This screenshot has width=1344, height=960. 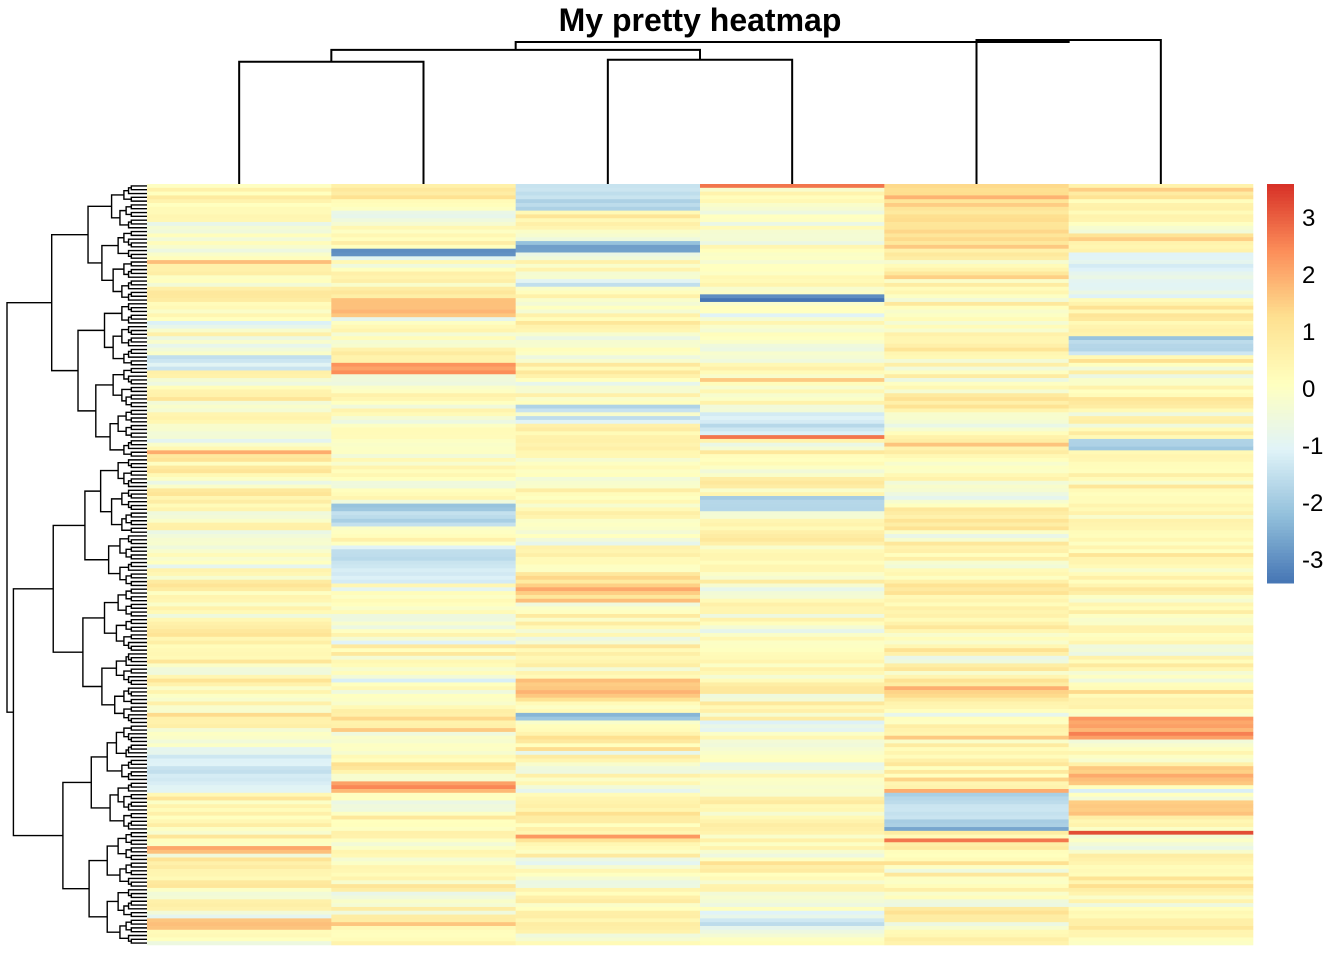 I want to click on colorbar-tick-label: 2, so click(x=1308, y=275).